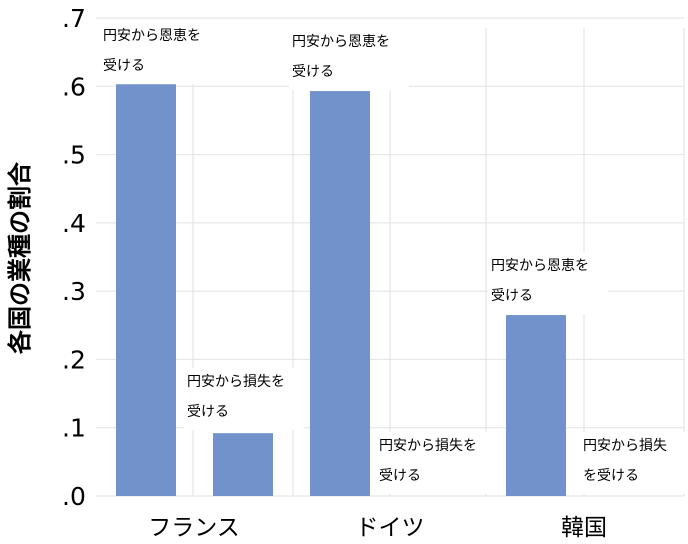 The image size is (688, 544). What do you see at coordinates (74, 428) in the screenshot?
I see `y-tick-label: .1` at bounding box center [74, 428].